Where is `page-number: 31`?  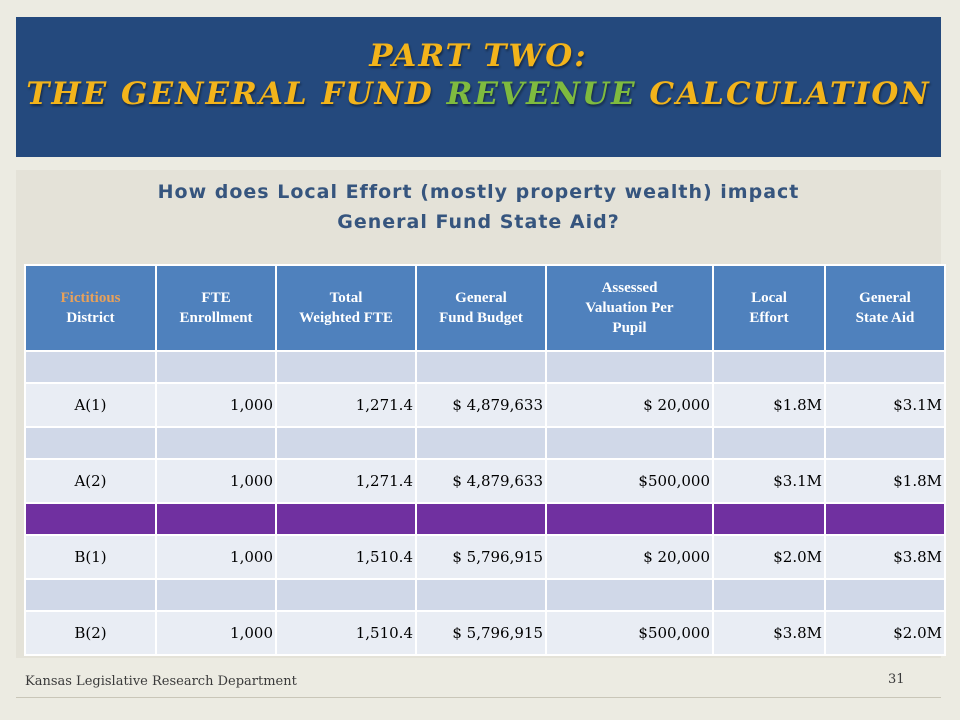
page-number: 31 is located at coordinates (896, 679).